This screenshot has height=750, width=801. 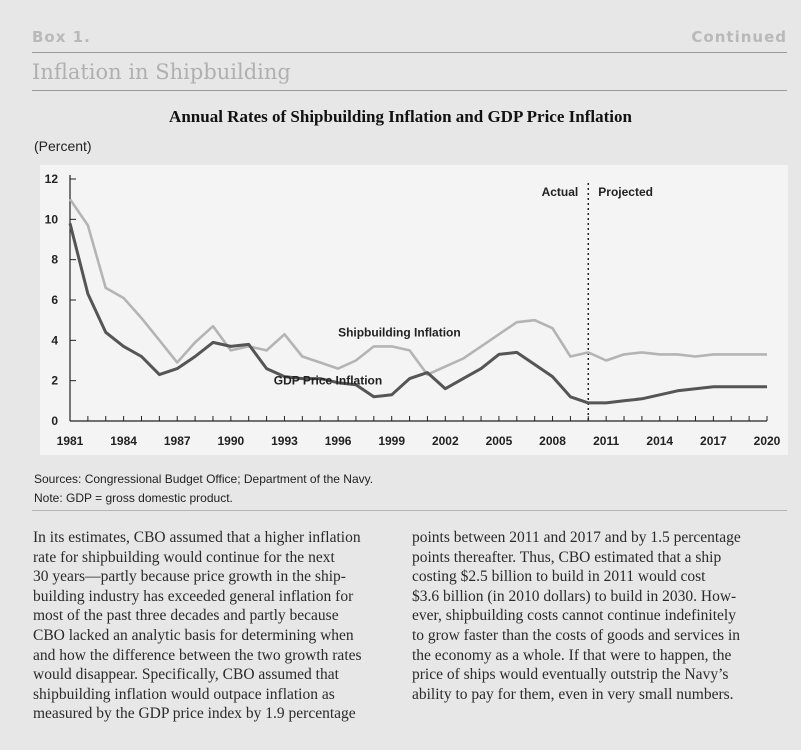 I want to click on x-tick-label: 2017, so click(x=713, y=441).